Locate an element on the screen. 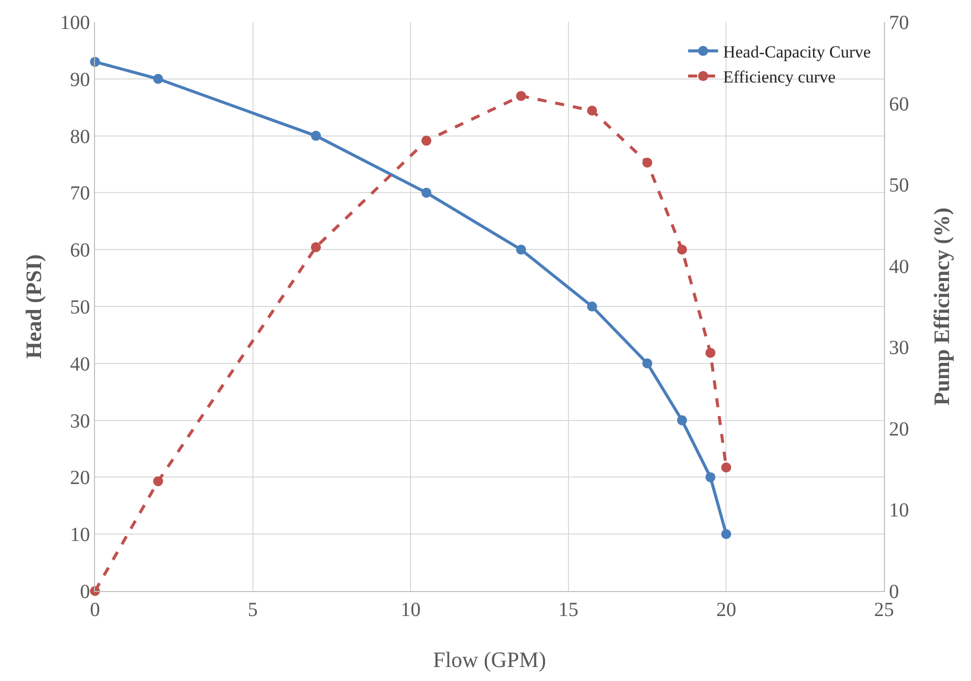 Image resolution: width=971 pixels, height=681 pixels. y-tick-label: 70 is located at coordinates (80, 193).